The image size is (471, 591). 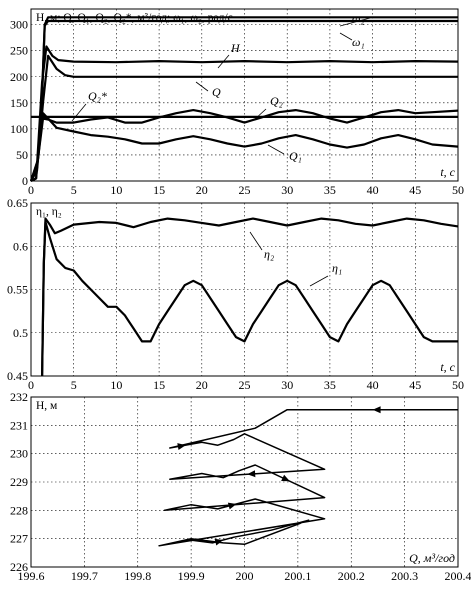 I want to click on annotation-label: H, so click(x=235, y=48).